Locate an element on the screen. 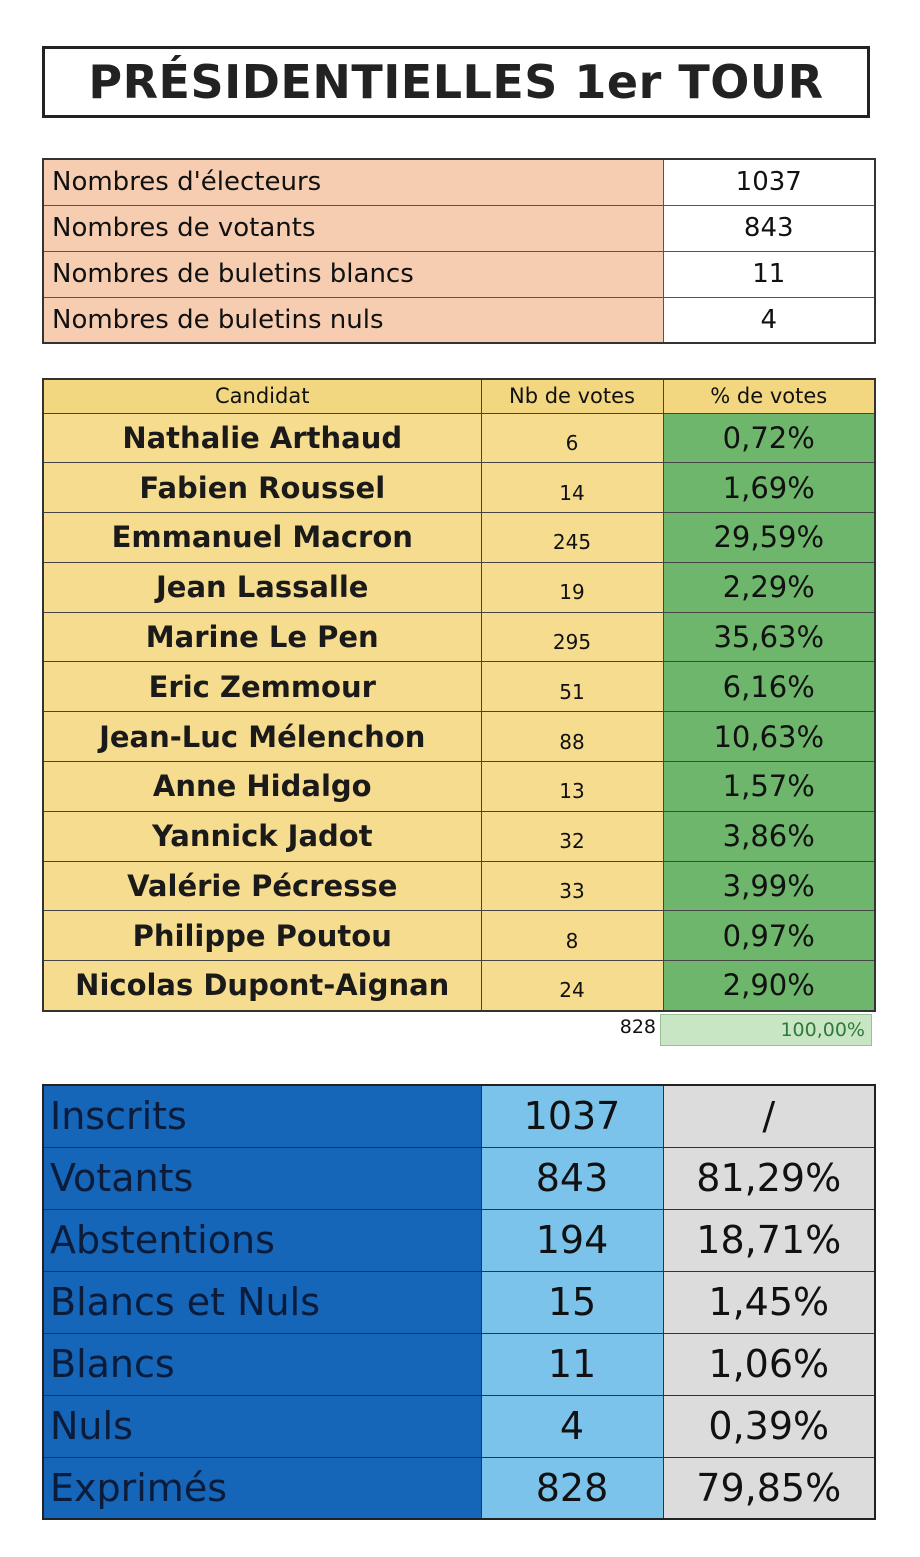 The image size is (920, 1557). candidate-name: Eric Zemmour is located at coordinates (262, 687).